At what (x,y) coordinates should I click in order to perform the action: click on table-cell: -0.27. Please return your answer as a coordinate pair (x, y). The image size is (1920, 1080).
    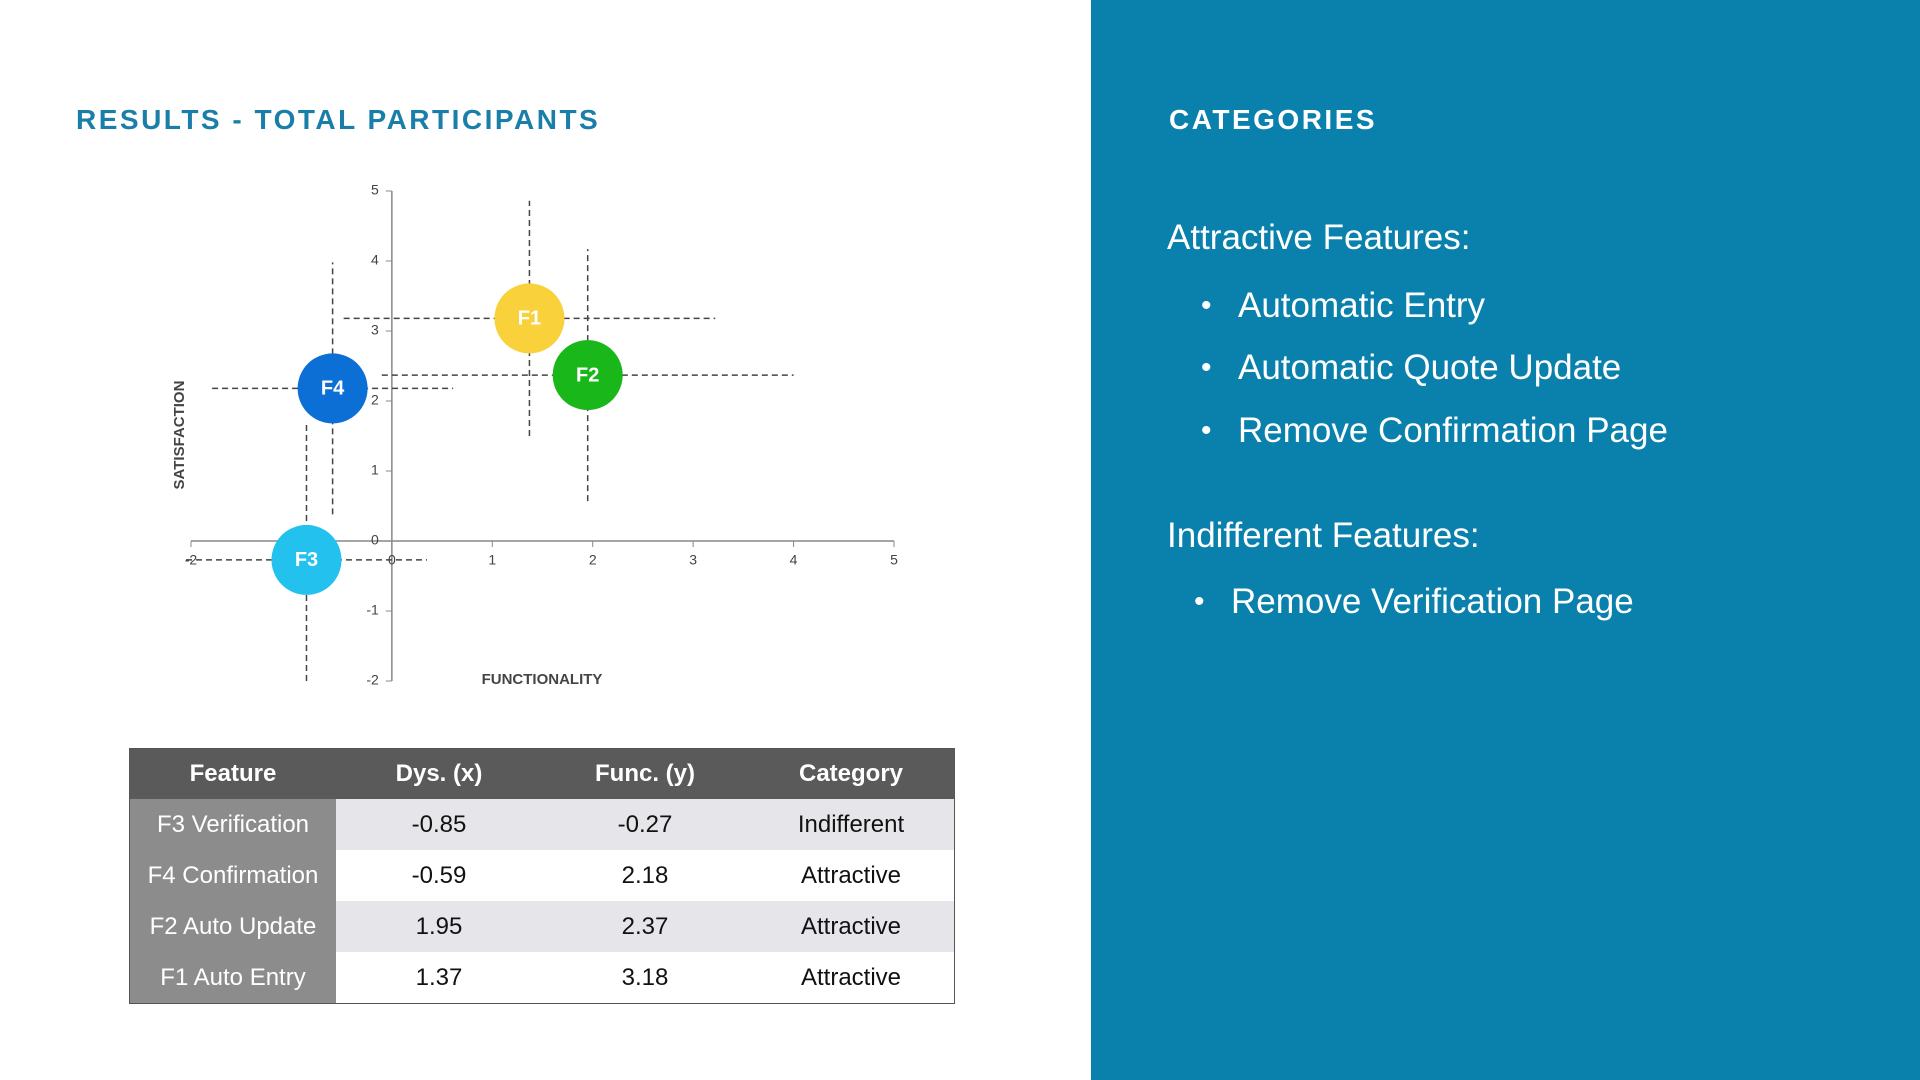
    Looking at the image, I should click on (645, 824).